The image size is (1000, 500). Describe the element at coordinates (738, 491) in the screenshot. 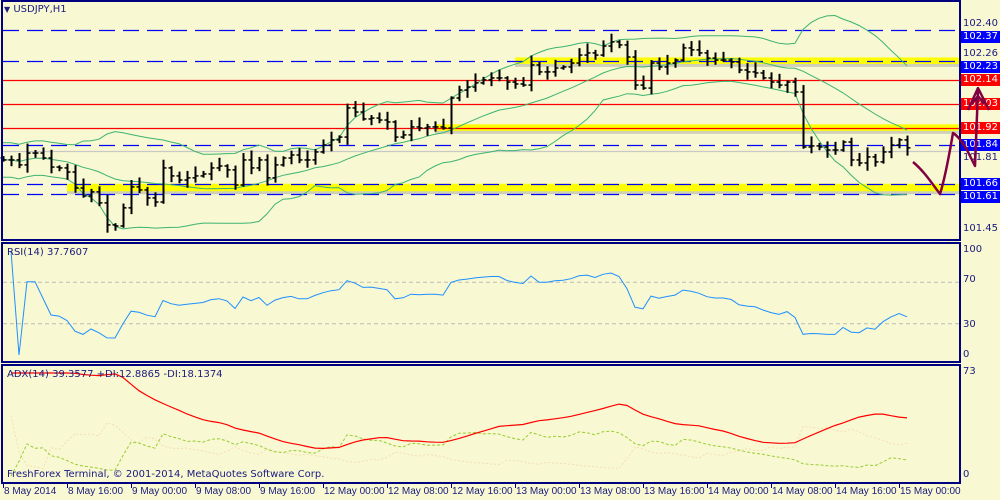

I see `time-label: 14 May 00:00` at that location.